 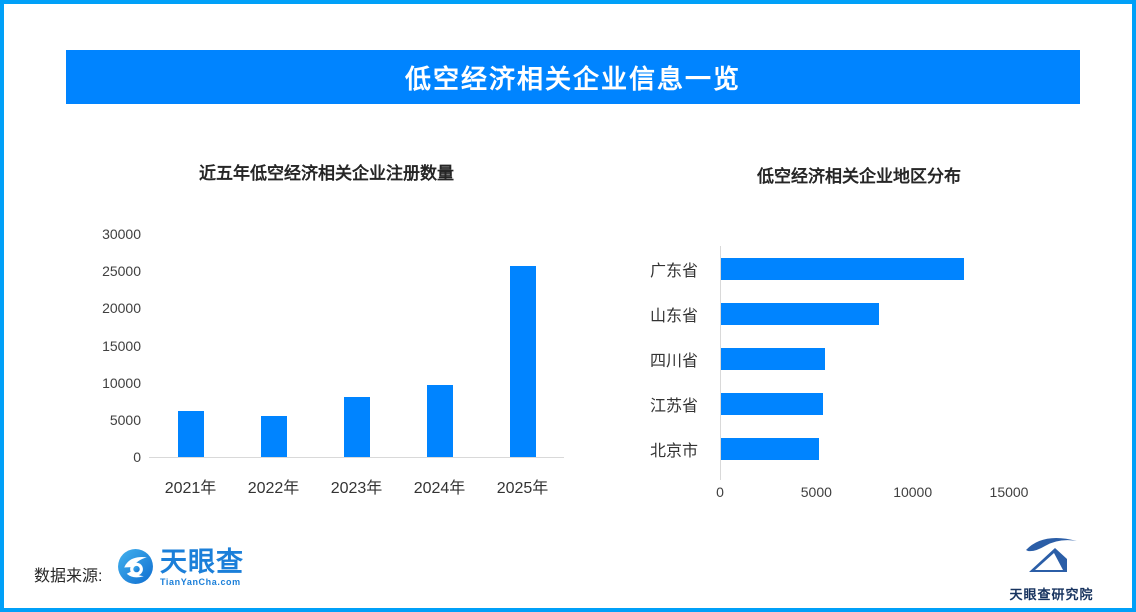 What do you see at coordinates (800, 313) in the screenshot?
I see `bar-山东省` at bounding box center [800, 313].